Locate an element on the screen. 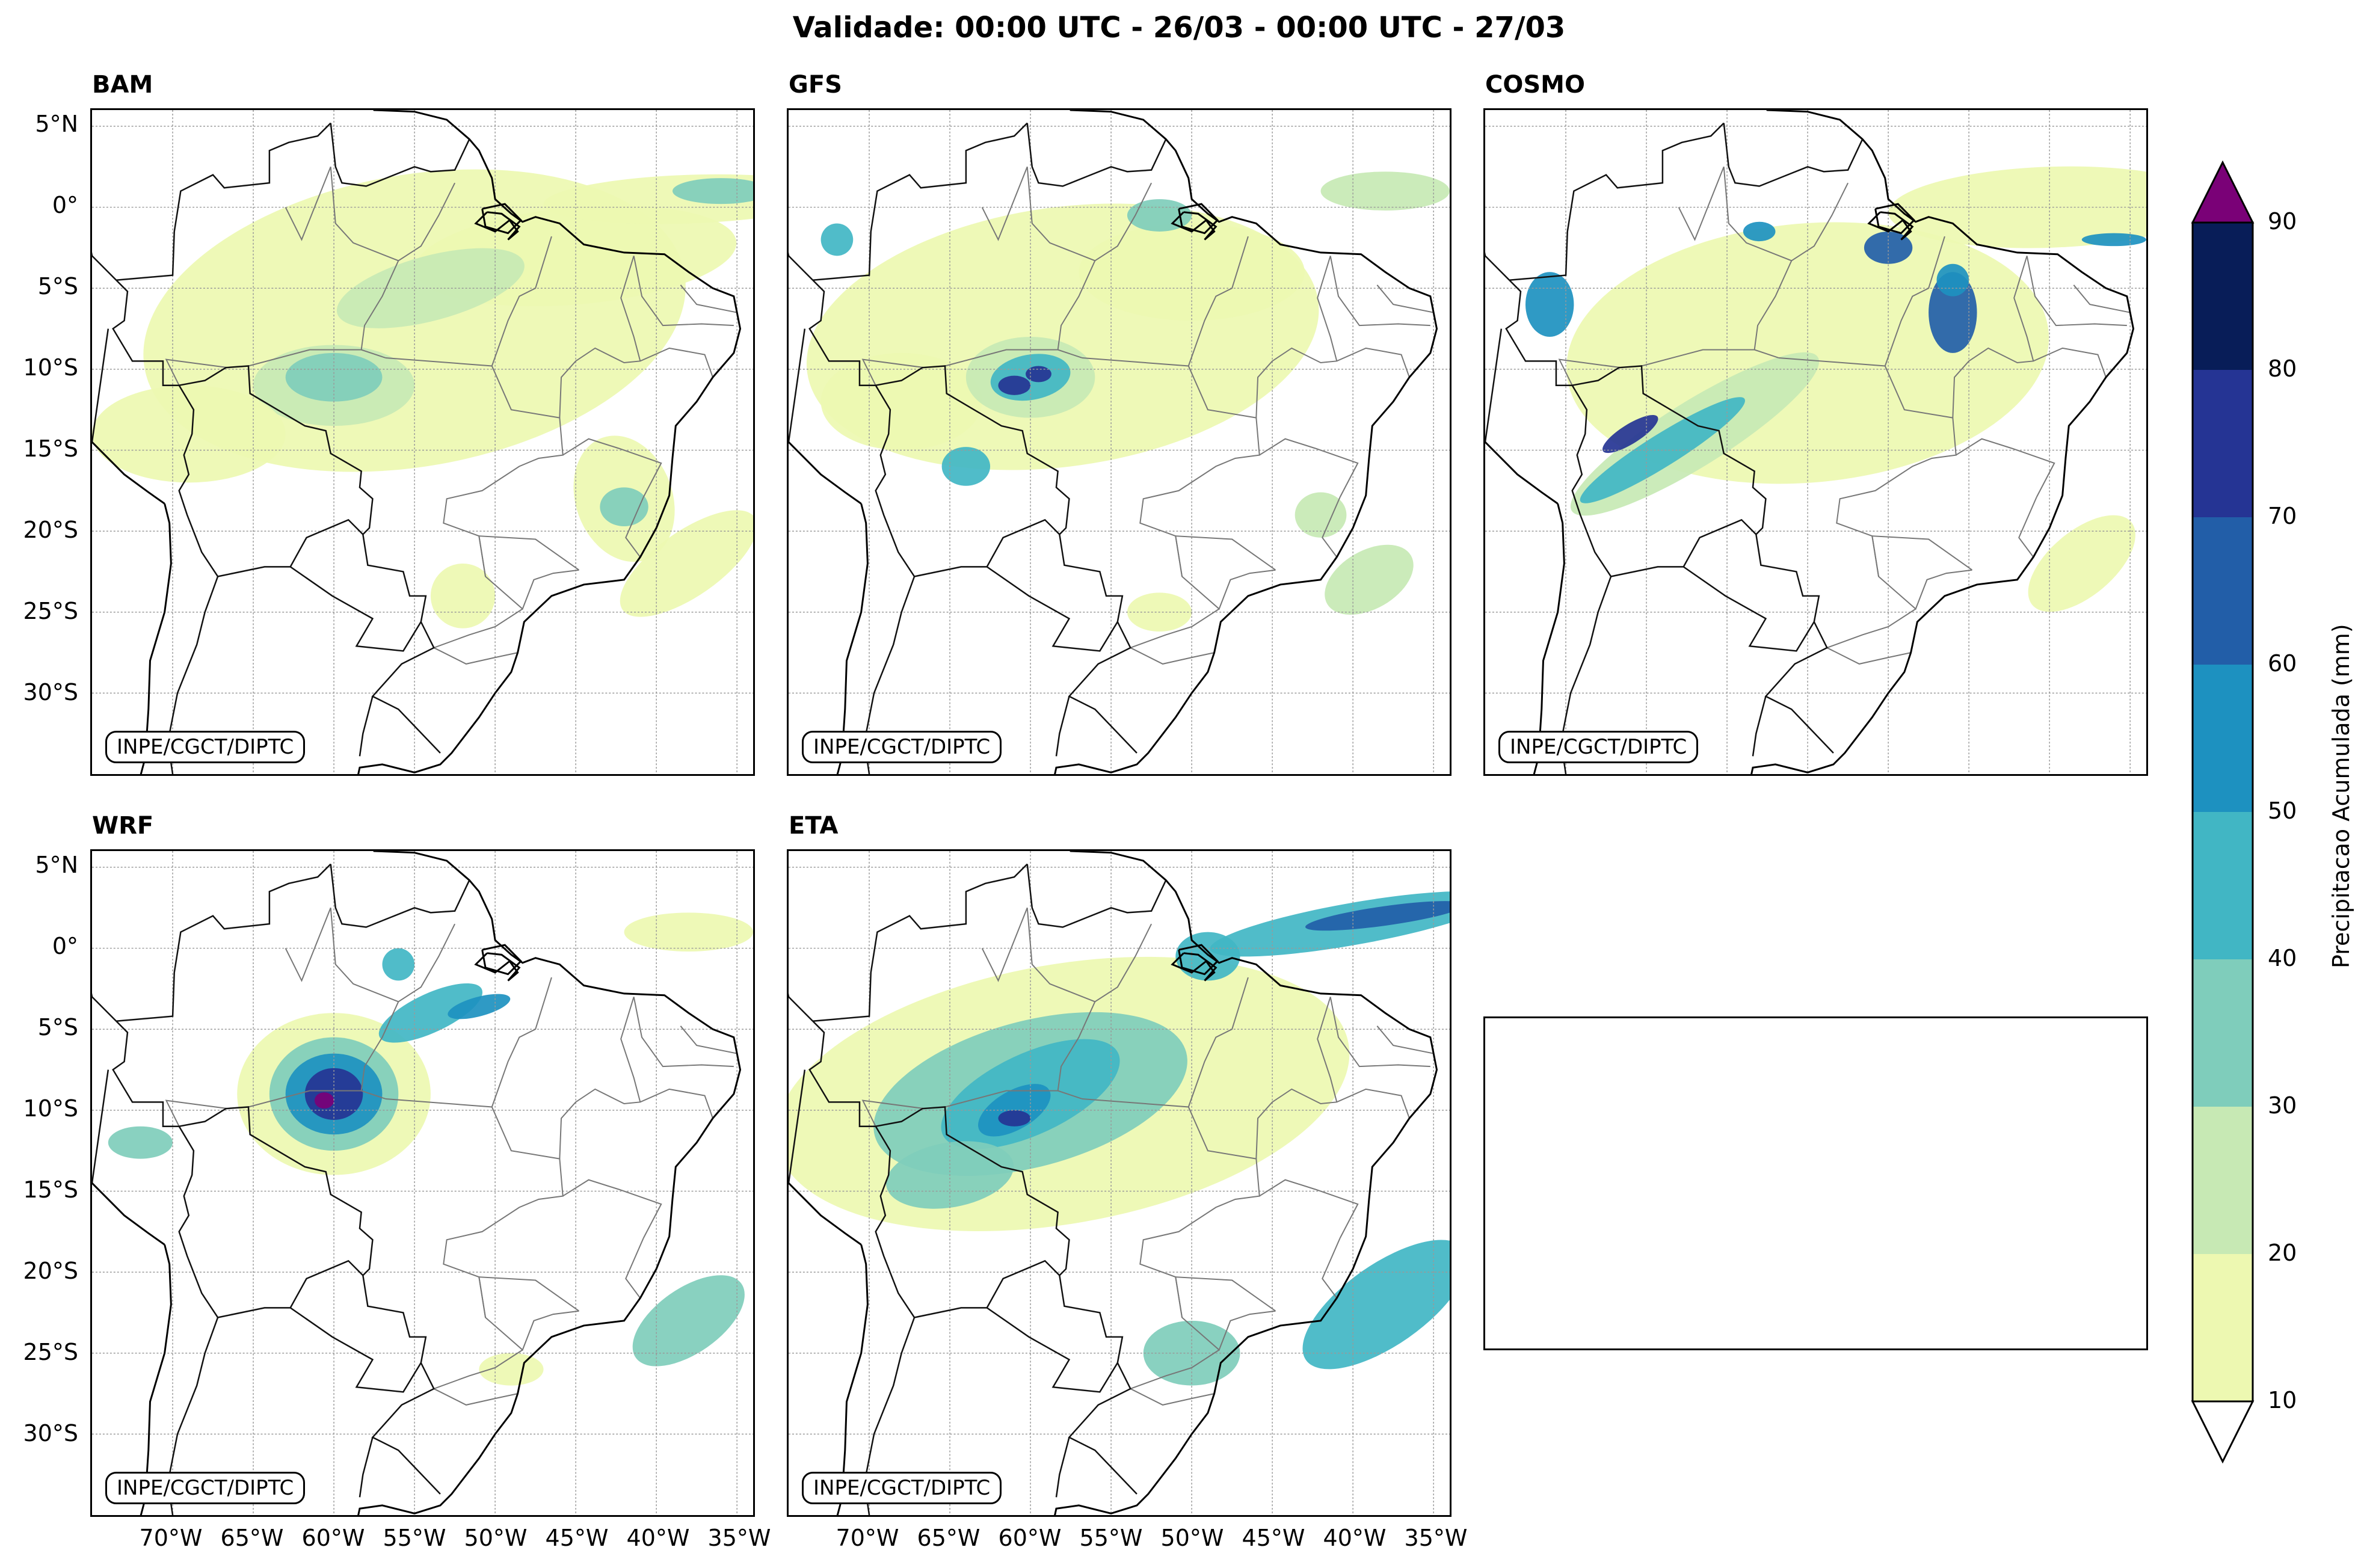 The image size is (2358, 1568). lat-tick: 5°N is located at coordinates (56, 865).